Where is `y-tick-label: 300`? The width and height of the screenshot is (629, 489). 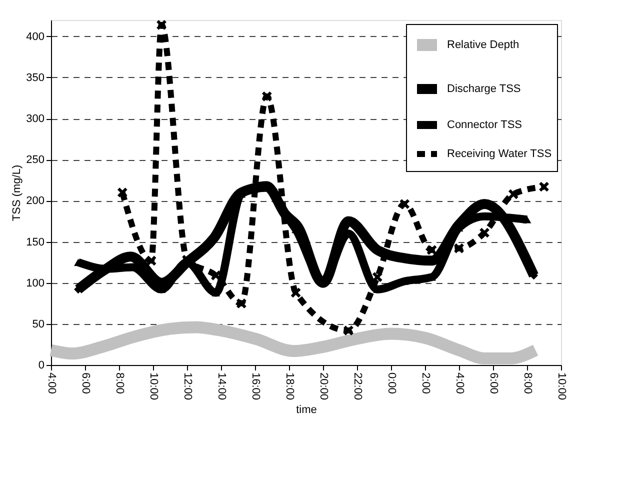
y-tick-label: 300 is located at coordinates (35, 119).